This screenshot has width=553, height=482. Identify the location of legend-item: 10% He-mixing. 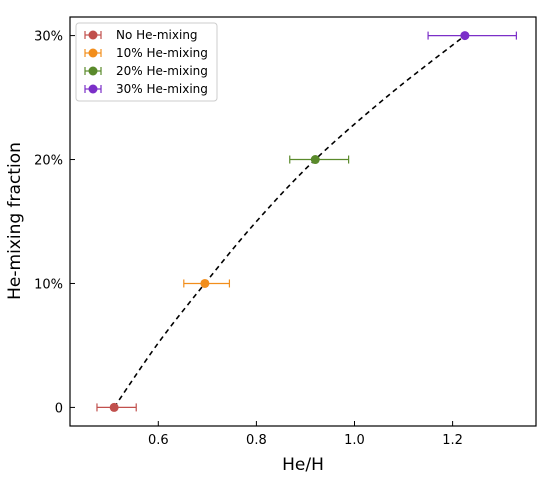
(146, 53).